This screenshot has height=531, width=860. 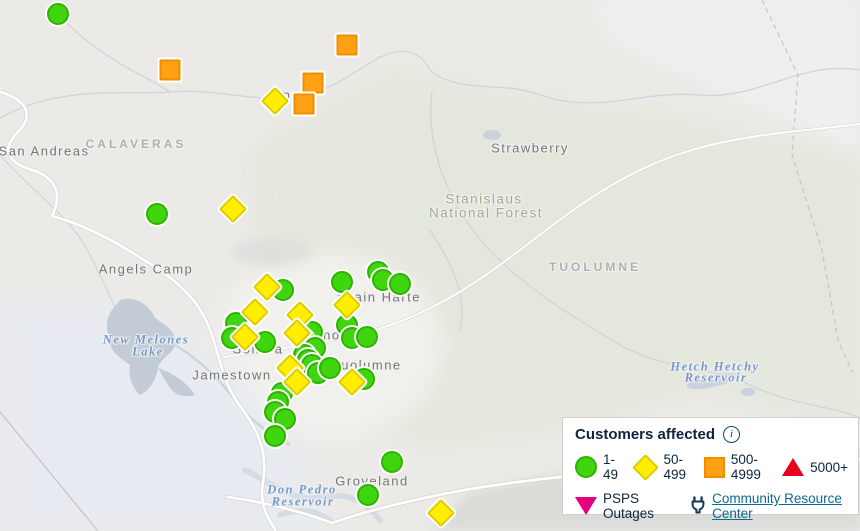 What do you see at coordinates (586, 506) in the screenshot?
I see `psps-triangle-icon` at bounding box center [586, 506].